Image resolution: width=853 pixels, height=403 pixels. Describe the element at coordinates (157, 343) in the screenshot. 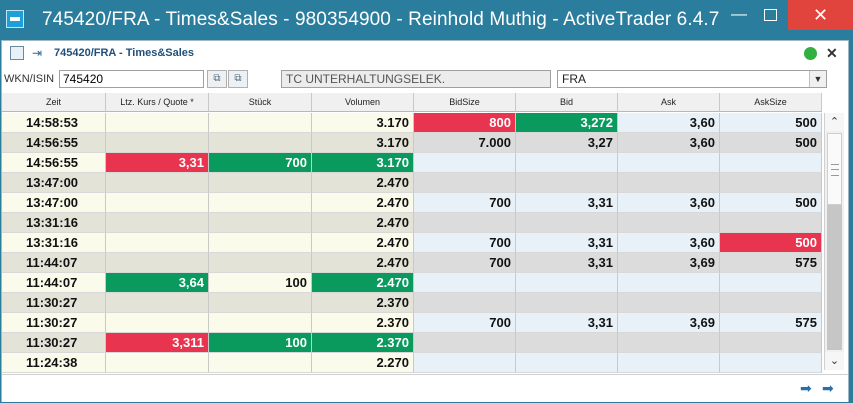

I see `cell-last-price: 3,311` at that location.